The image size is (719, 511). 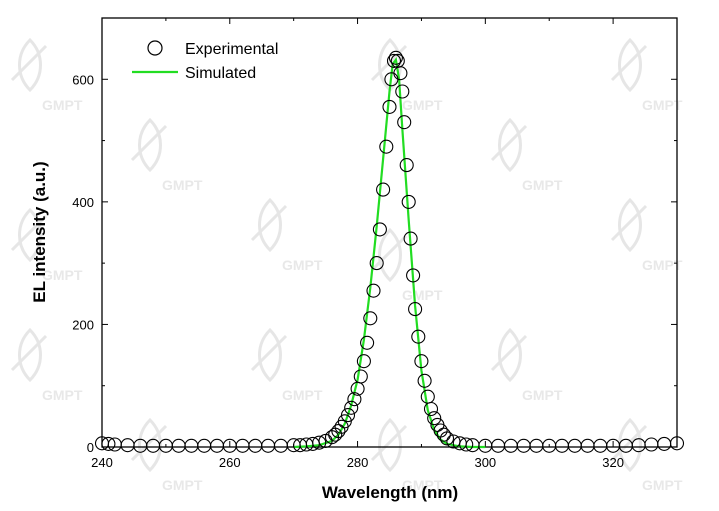 What do you see at coordinates (205, 61) in the screenshot?
I see `legend: Experimental Simulated` at bounding box center [205, 61].